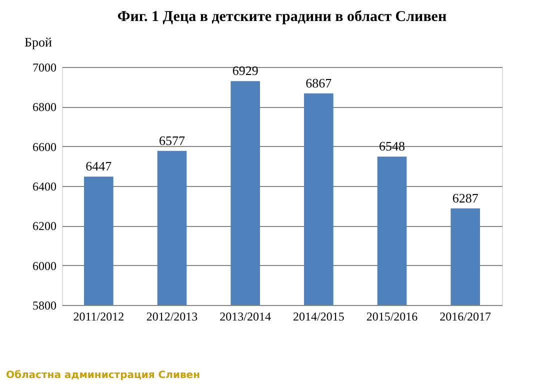  What do you see at coordinates (44, 187) in the screenshot?
I see `y-tick-label: 6400` at bounding box center [44, 187].